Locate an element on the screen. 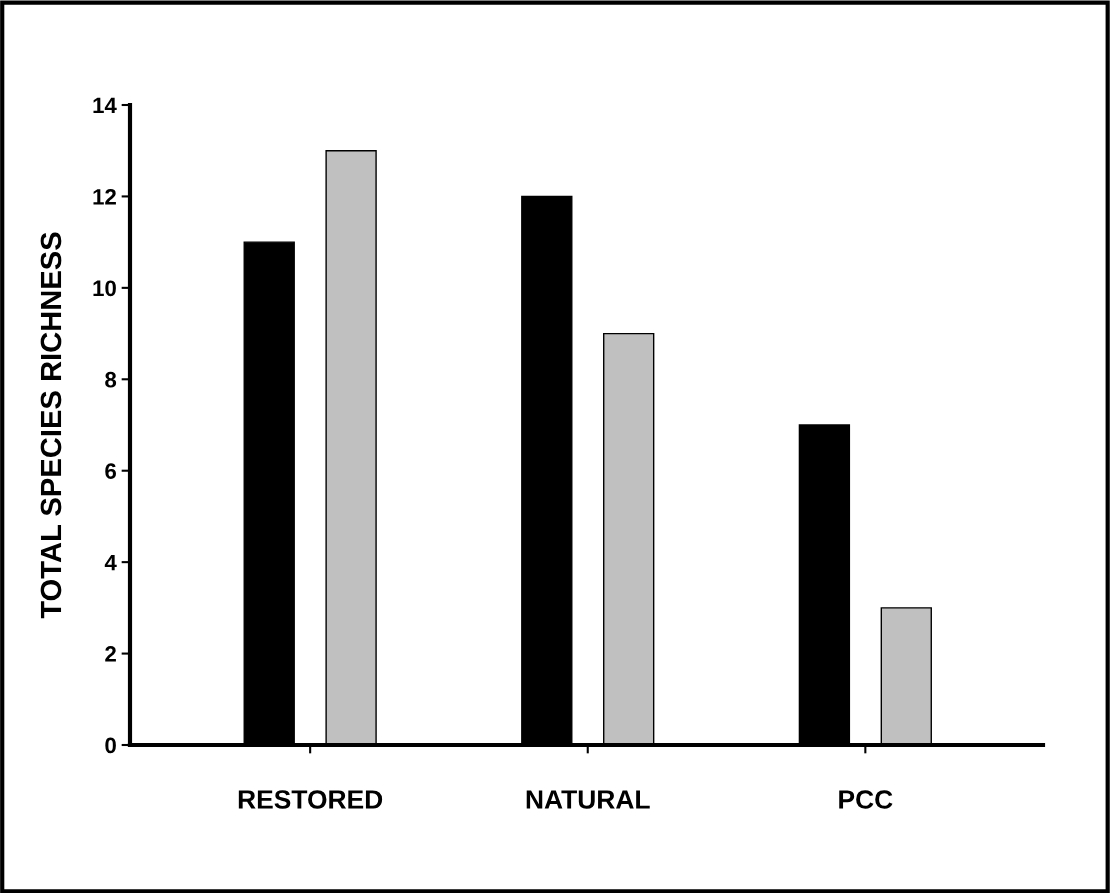 This screenshot has width=1111, height=893. y-tick-label: 2 is located at coordinates (110, 654).